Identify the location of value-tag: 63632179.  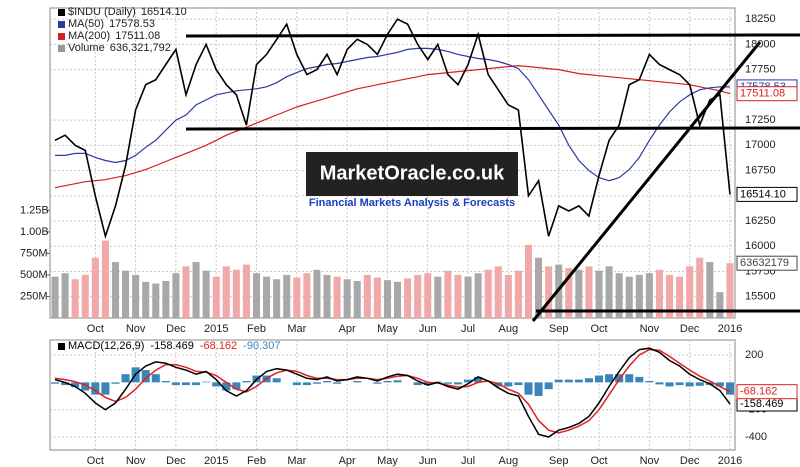
(764, 263).